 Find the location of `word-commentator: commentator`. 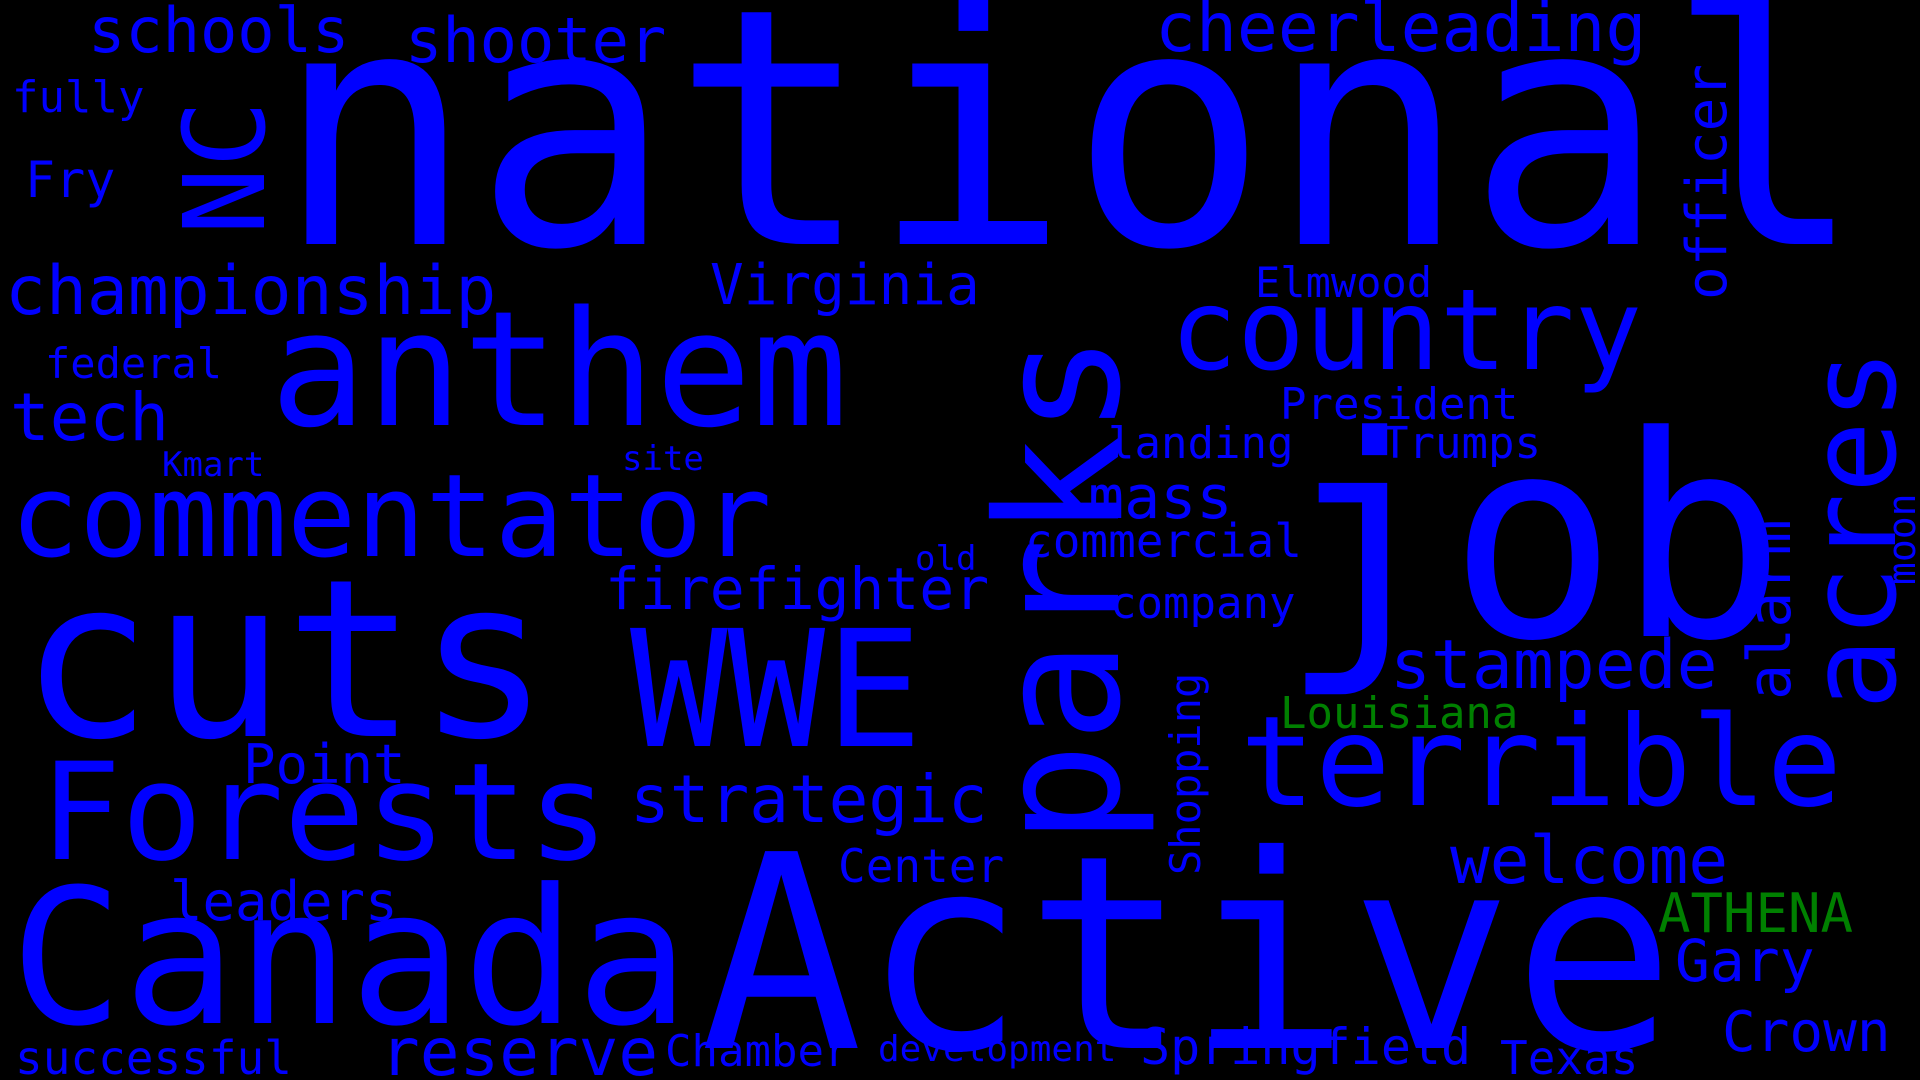

word-commentator: commentator is located at coordinates (391, 517).